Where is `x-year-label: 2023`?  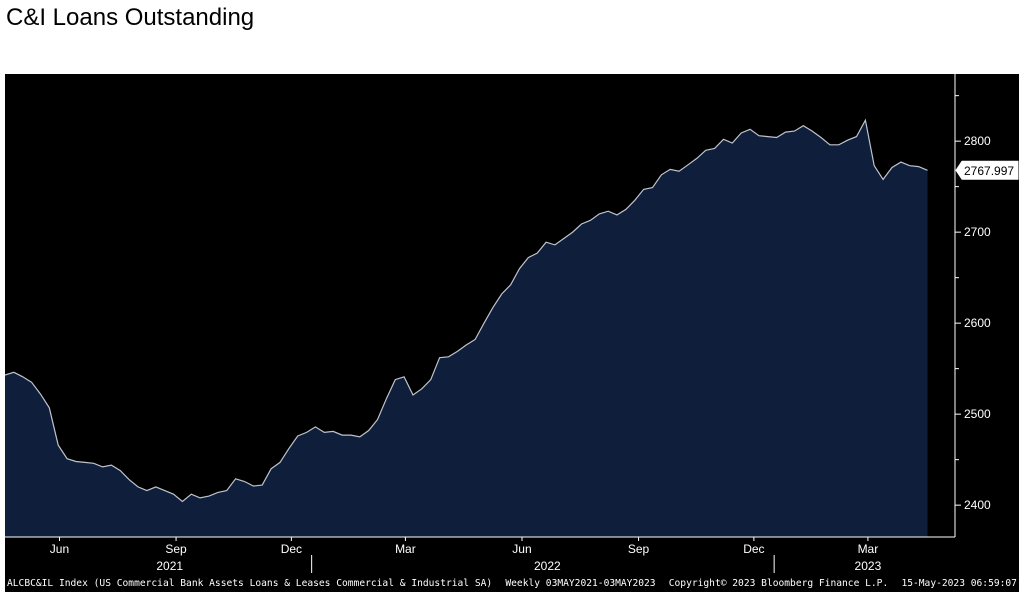 x-year-label: 2023 is located at coordinates (868, 566).